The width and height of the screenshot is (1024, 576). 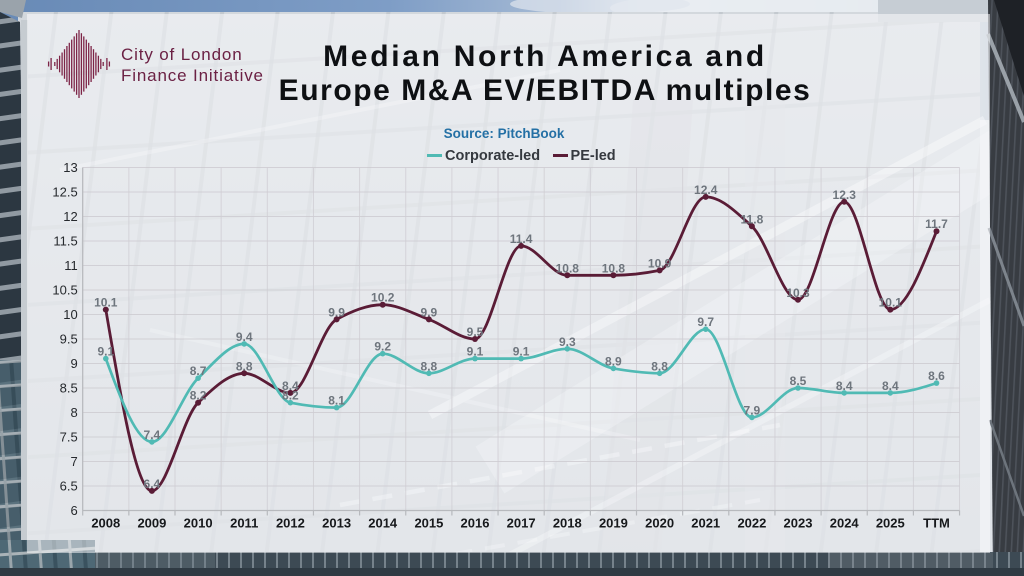 I want to click on svg-text: 8.7, so click(x=198, y=371).